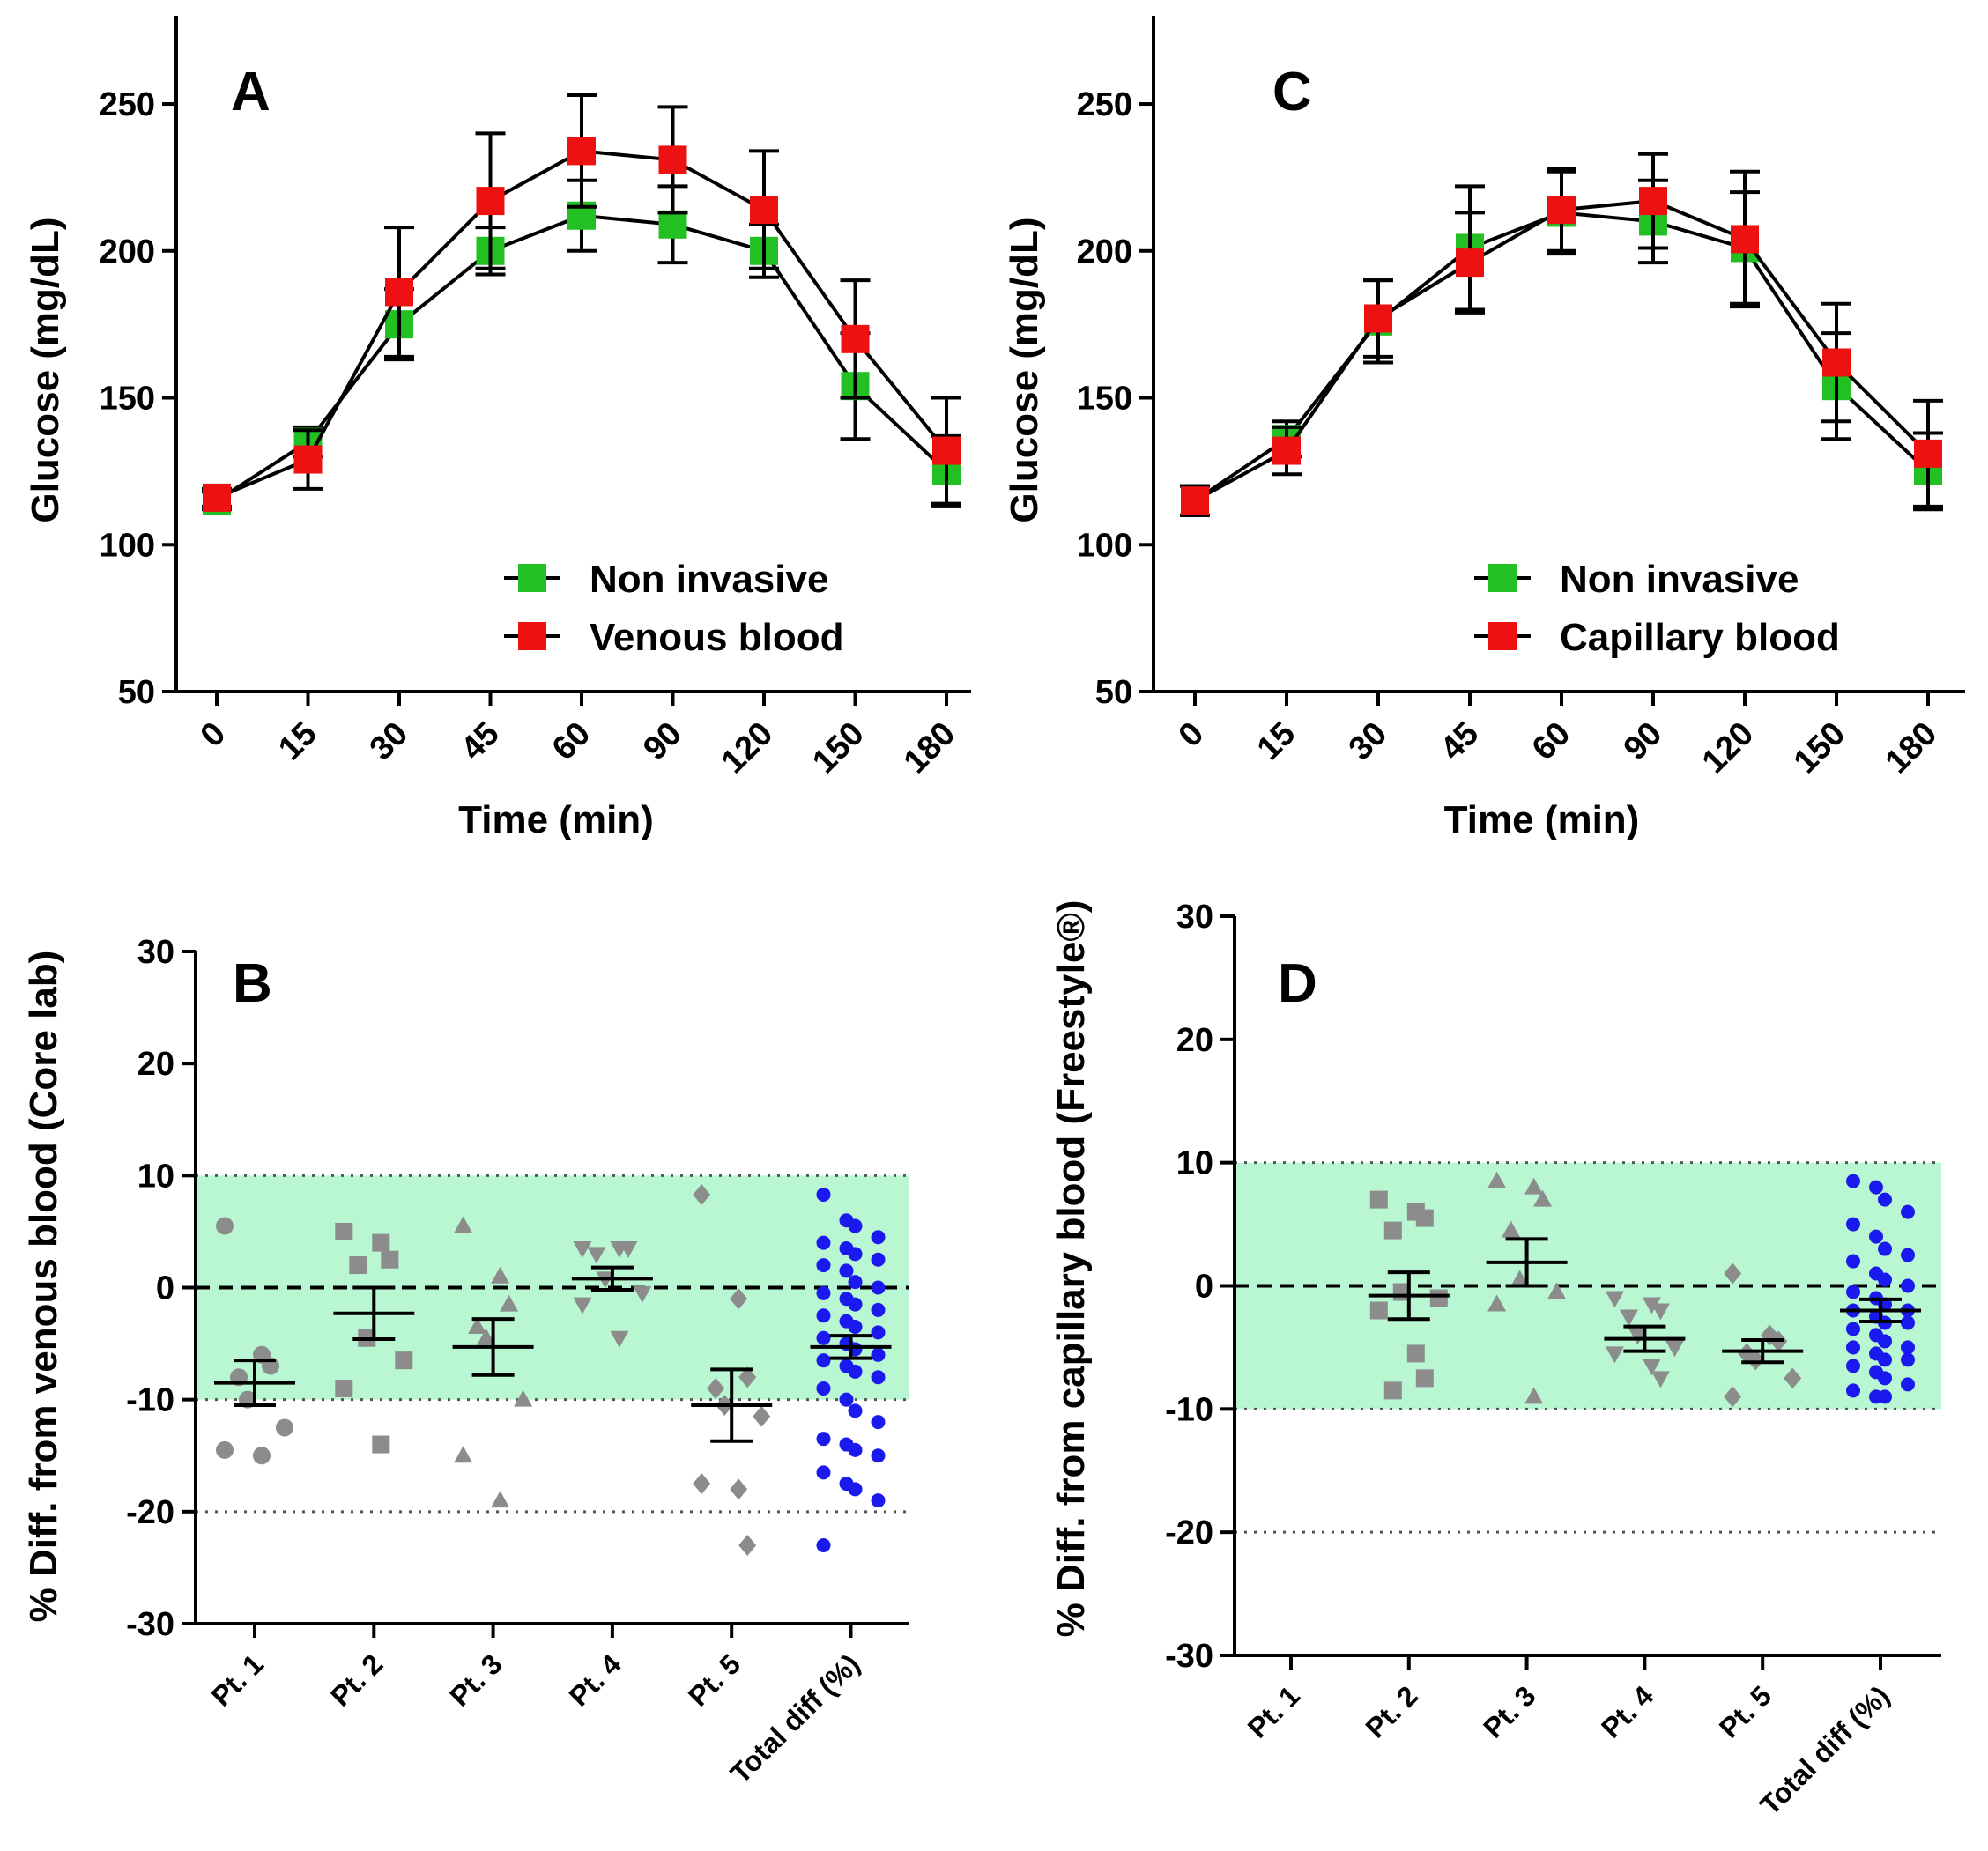 Image resolution: width=1988 pixels, height=1851 pixels. I want to click on x-tick-label: Pt. 4, so click(595, 1680).